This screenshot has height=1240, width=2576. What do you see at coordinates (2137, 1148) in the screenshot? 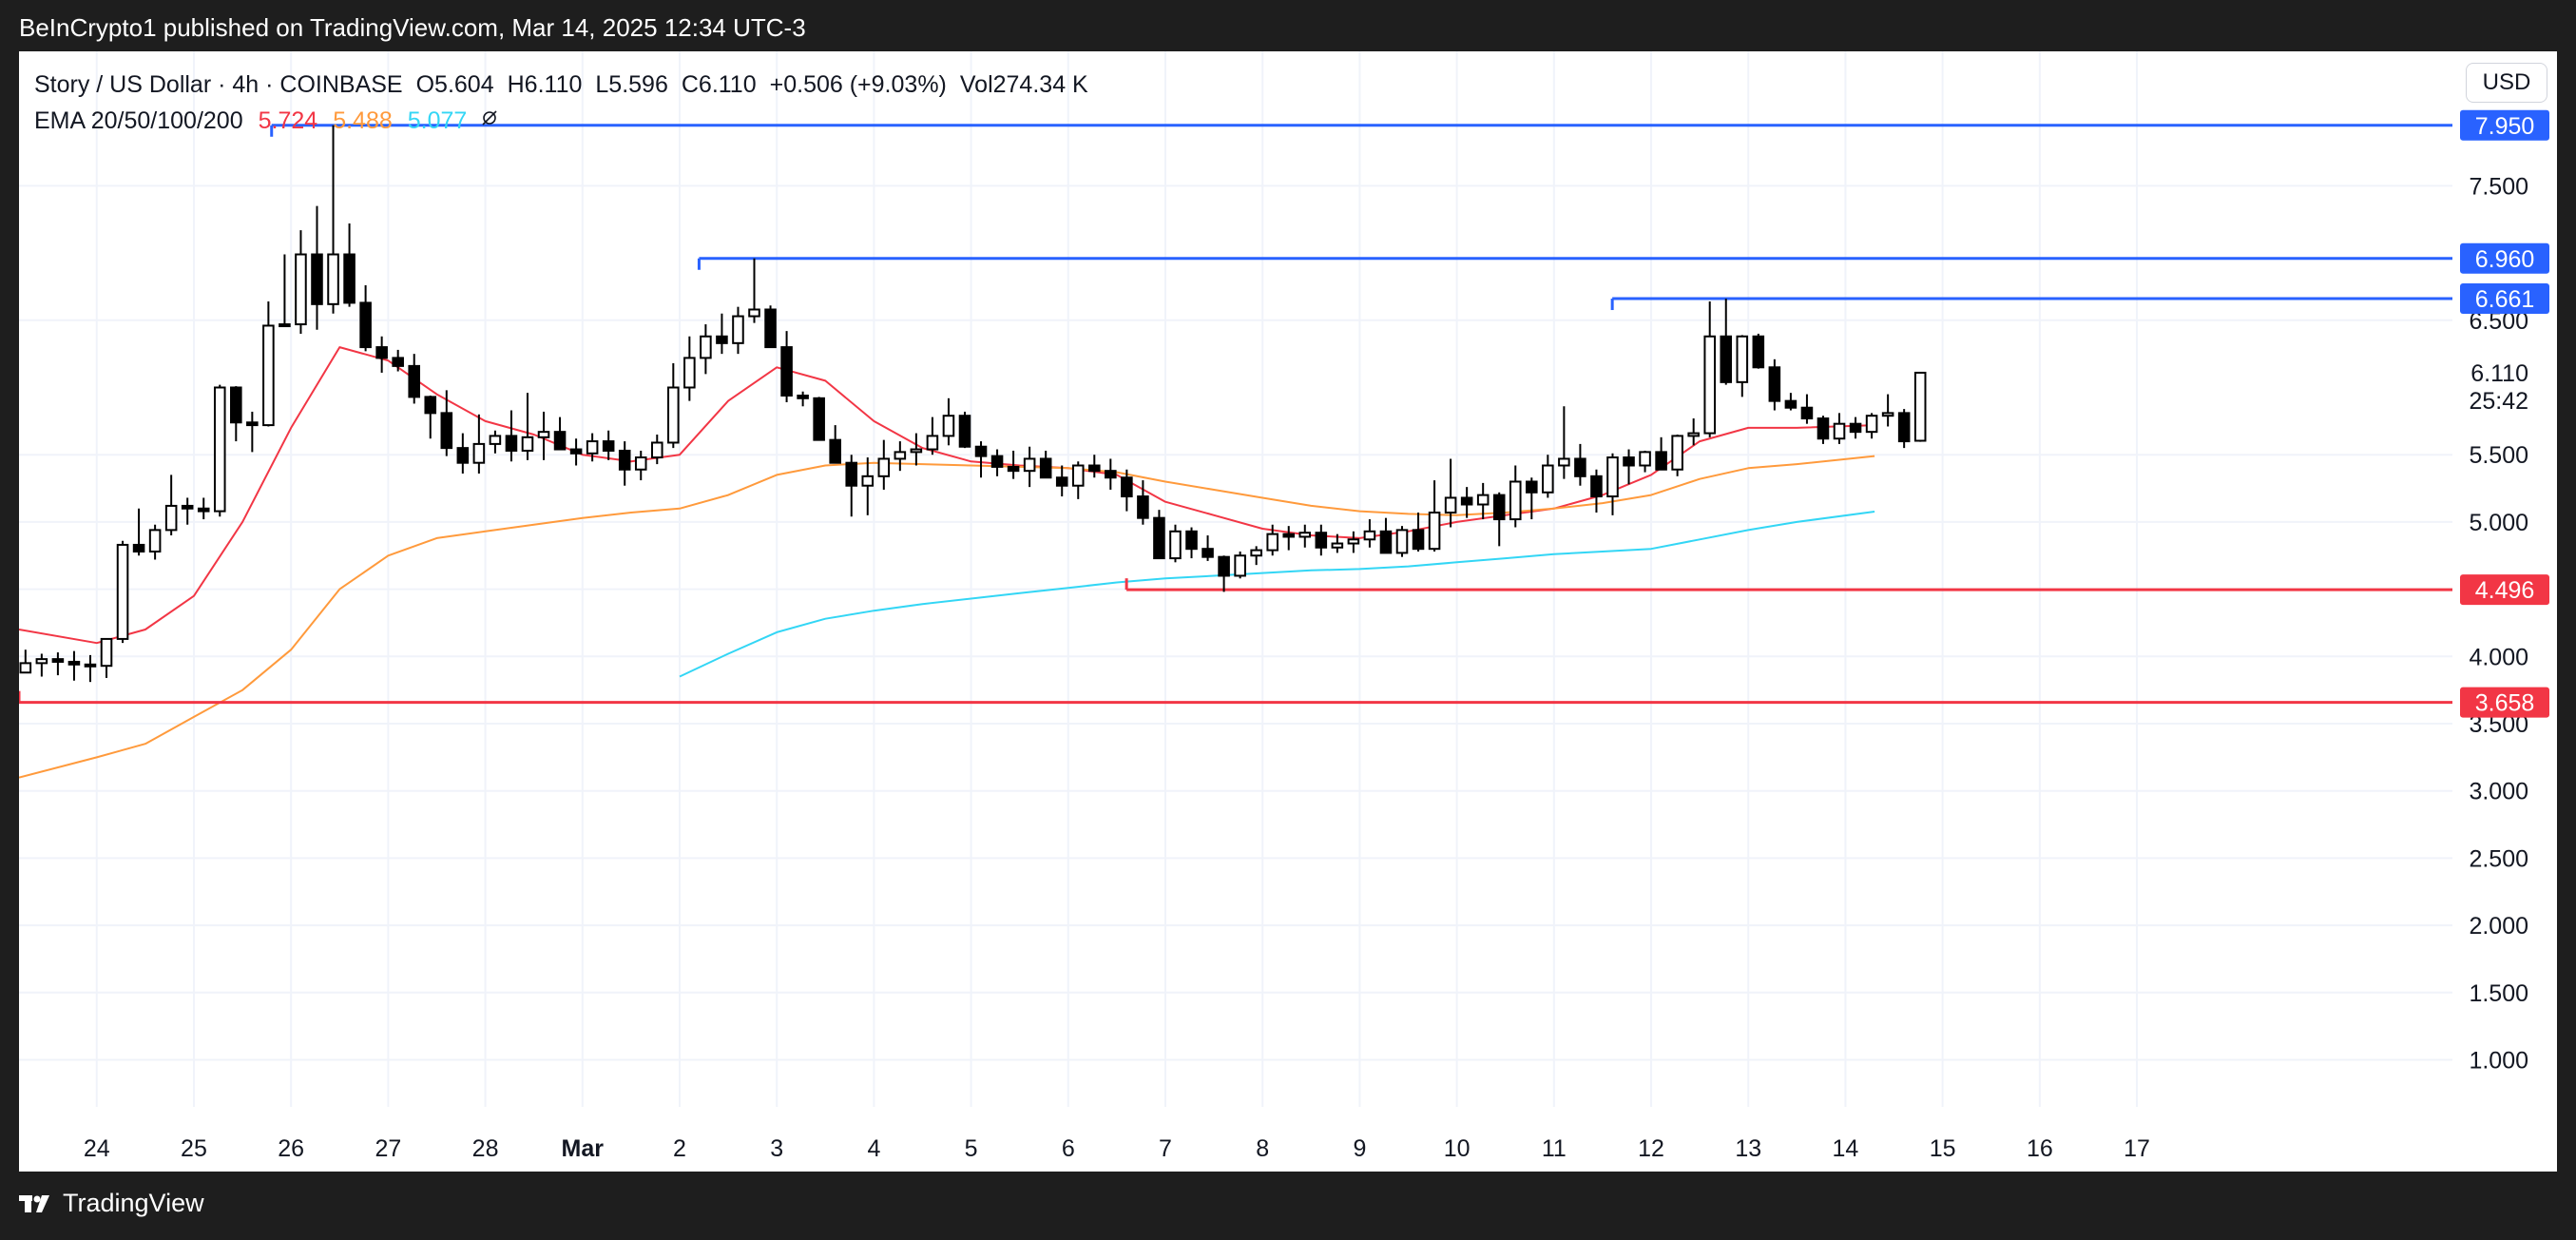
I see `x-tick-label: 17` at bounding box center [2137, 1148].